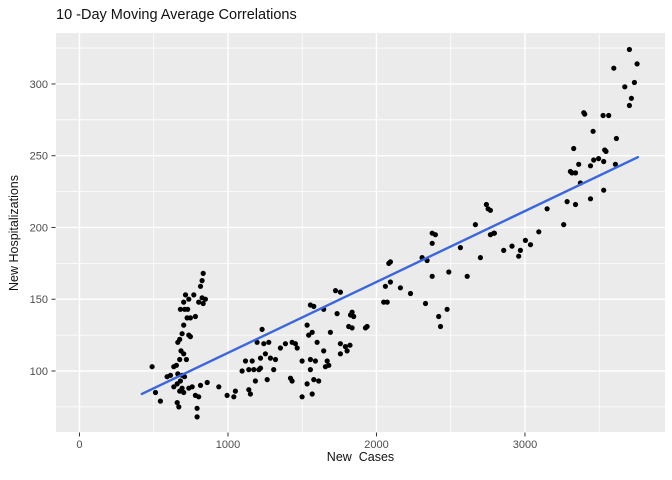 This screenshot has width=672, height=480. What do you see at coordinates (525, 445) in the screenshot?
I see `x-tick-label: 3000` at bounding box center [525, 445].